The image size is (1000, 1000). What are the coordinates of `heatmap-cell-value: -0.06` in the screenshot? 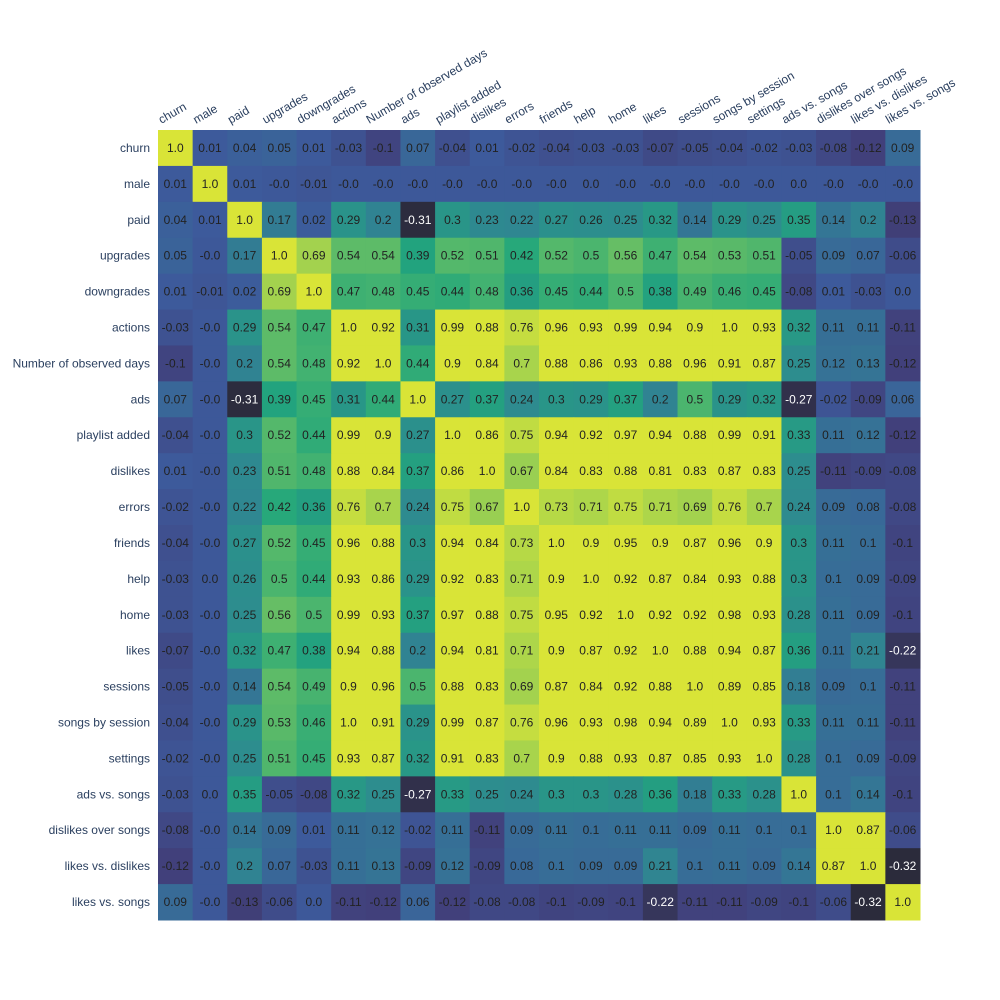 It's located at (903, 256).